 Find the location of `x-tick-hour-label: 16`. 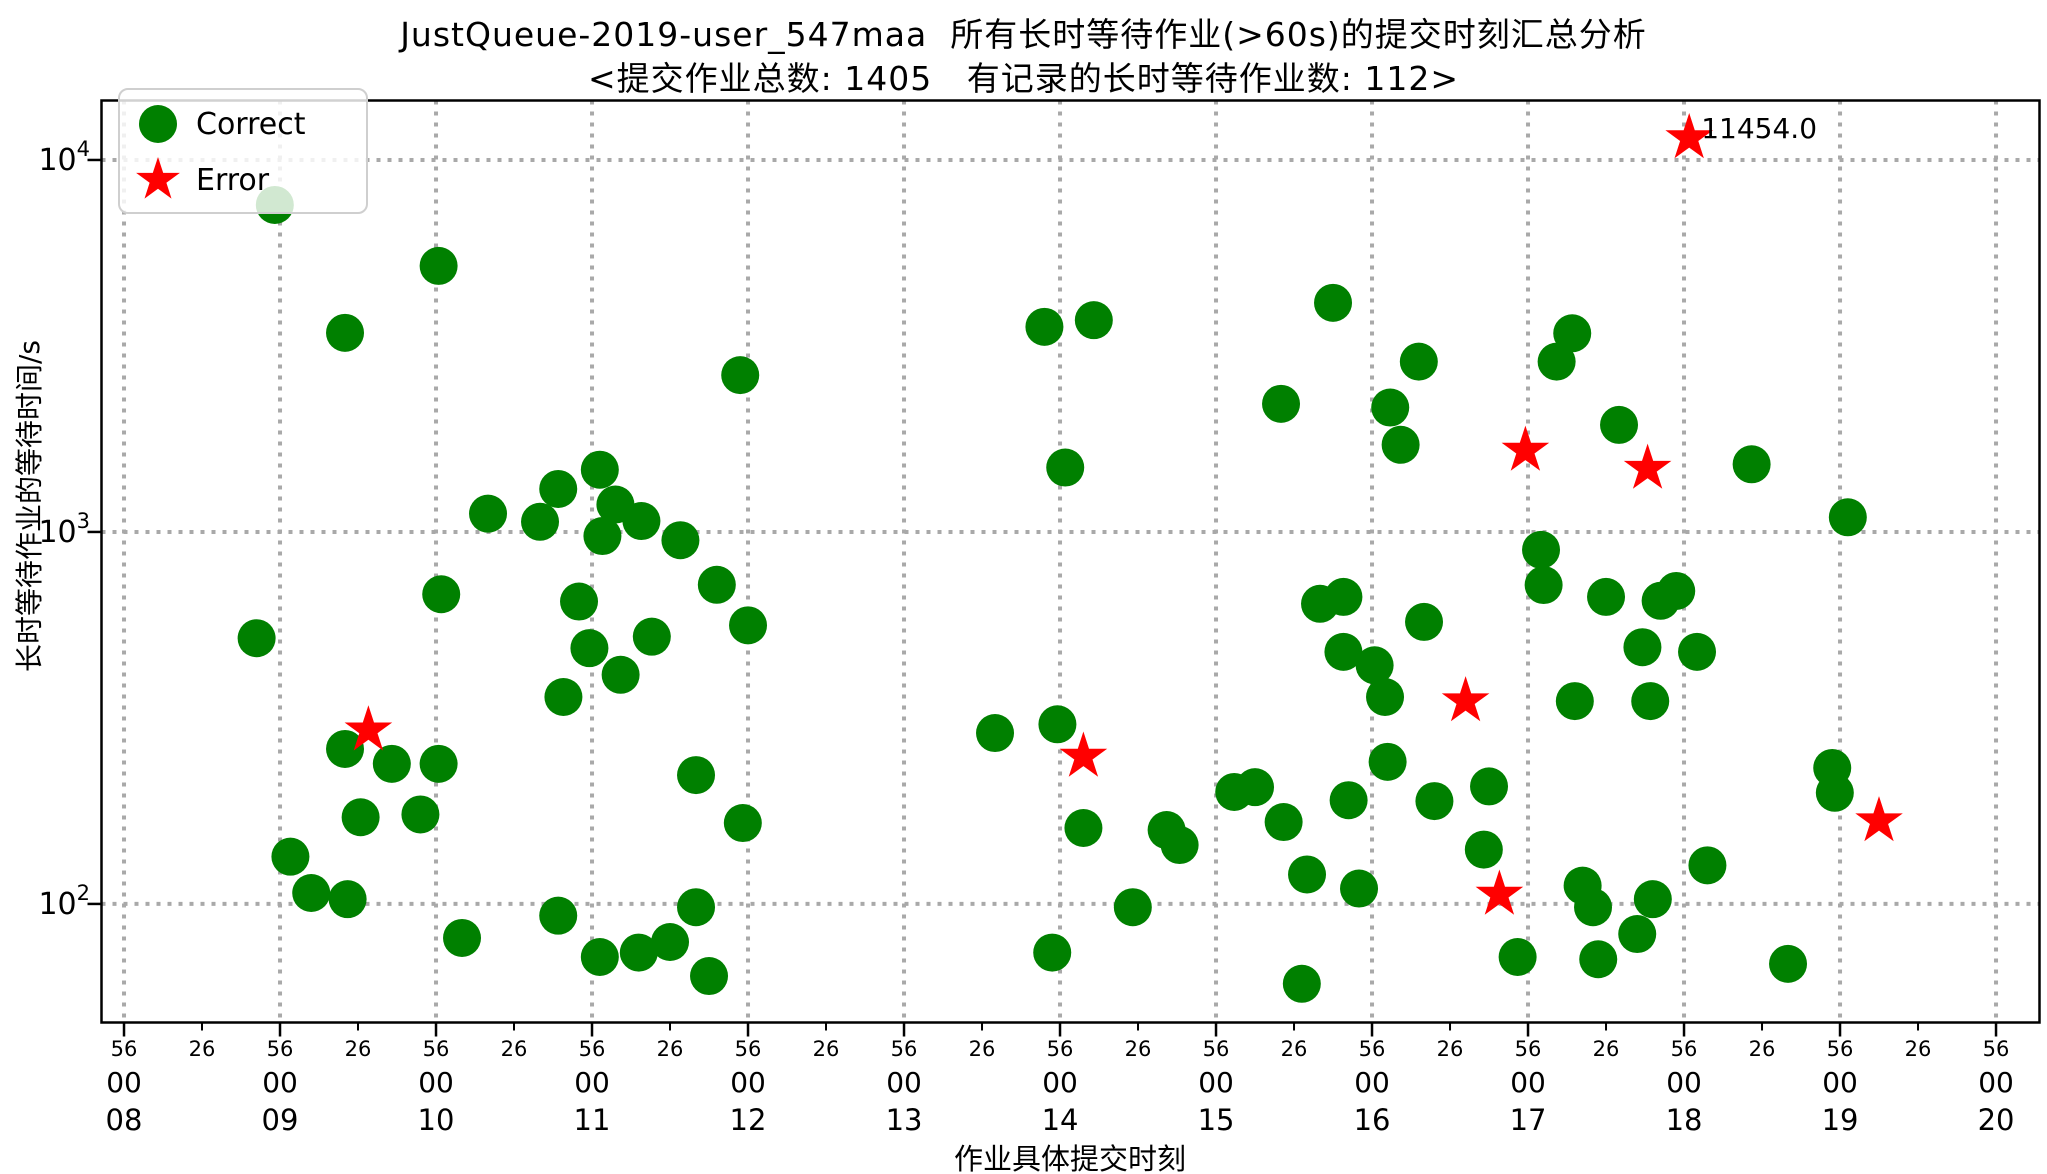

x-tick-hour-label: 16 is located at coordinates (1372, 1120).